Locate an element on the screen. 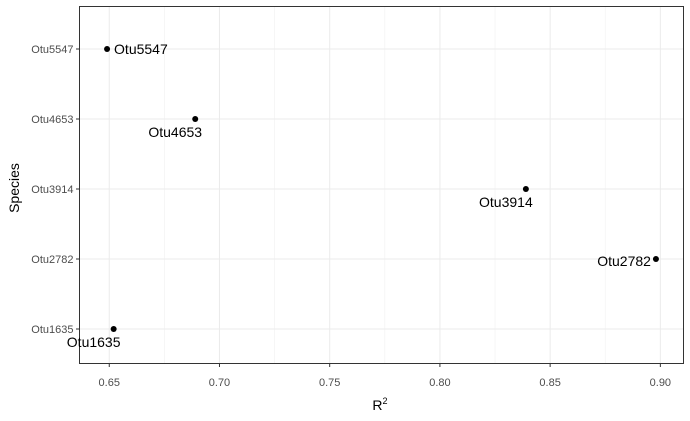 The height and width of the screenshot is (421, 690). x-tick-label: 0.90 is located at coordinates (660, 383).